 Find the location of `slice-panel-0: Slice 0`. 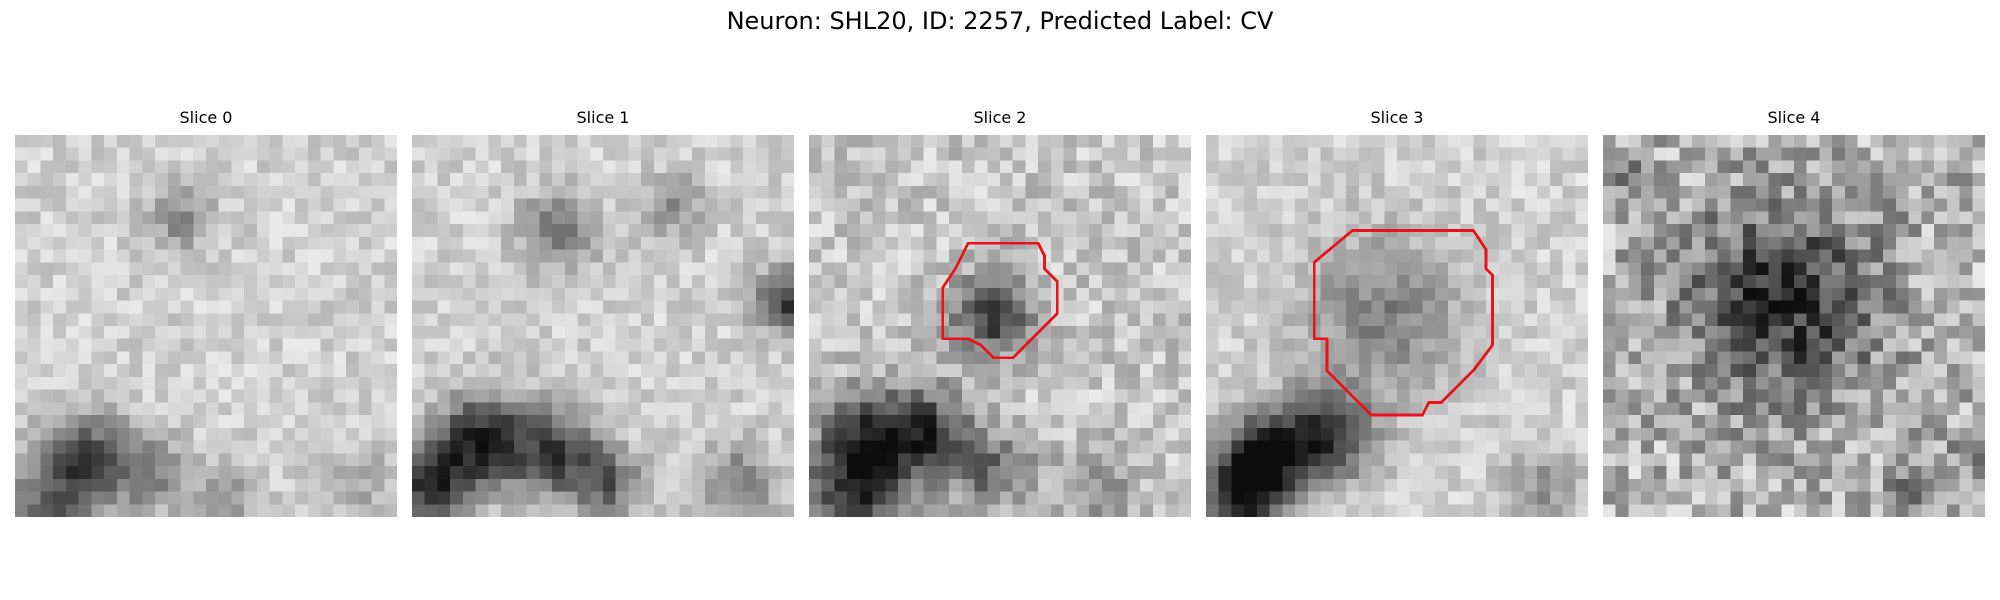

slice-panel-0: Slice 0 is located at coordinates (206, 314).